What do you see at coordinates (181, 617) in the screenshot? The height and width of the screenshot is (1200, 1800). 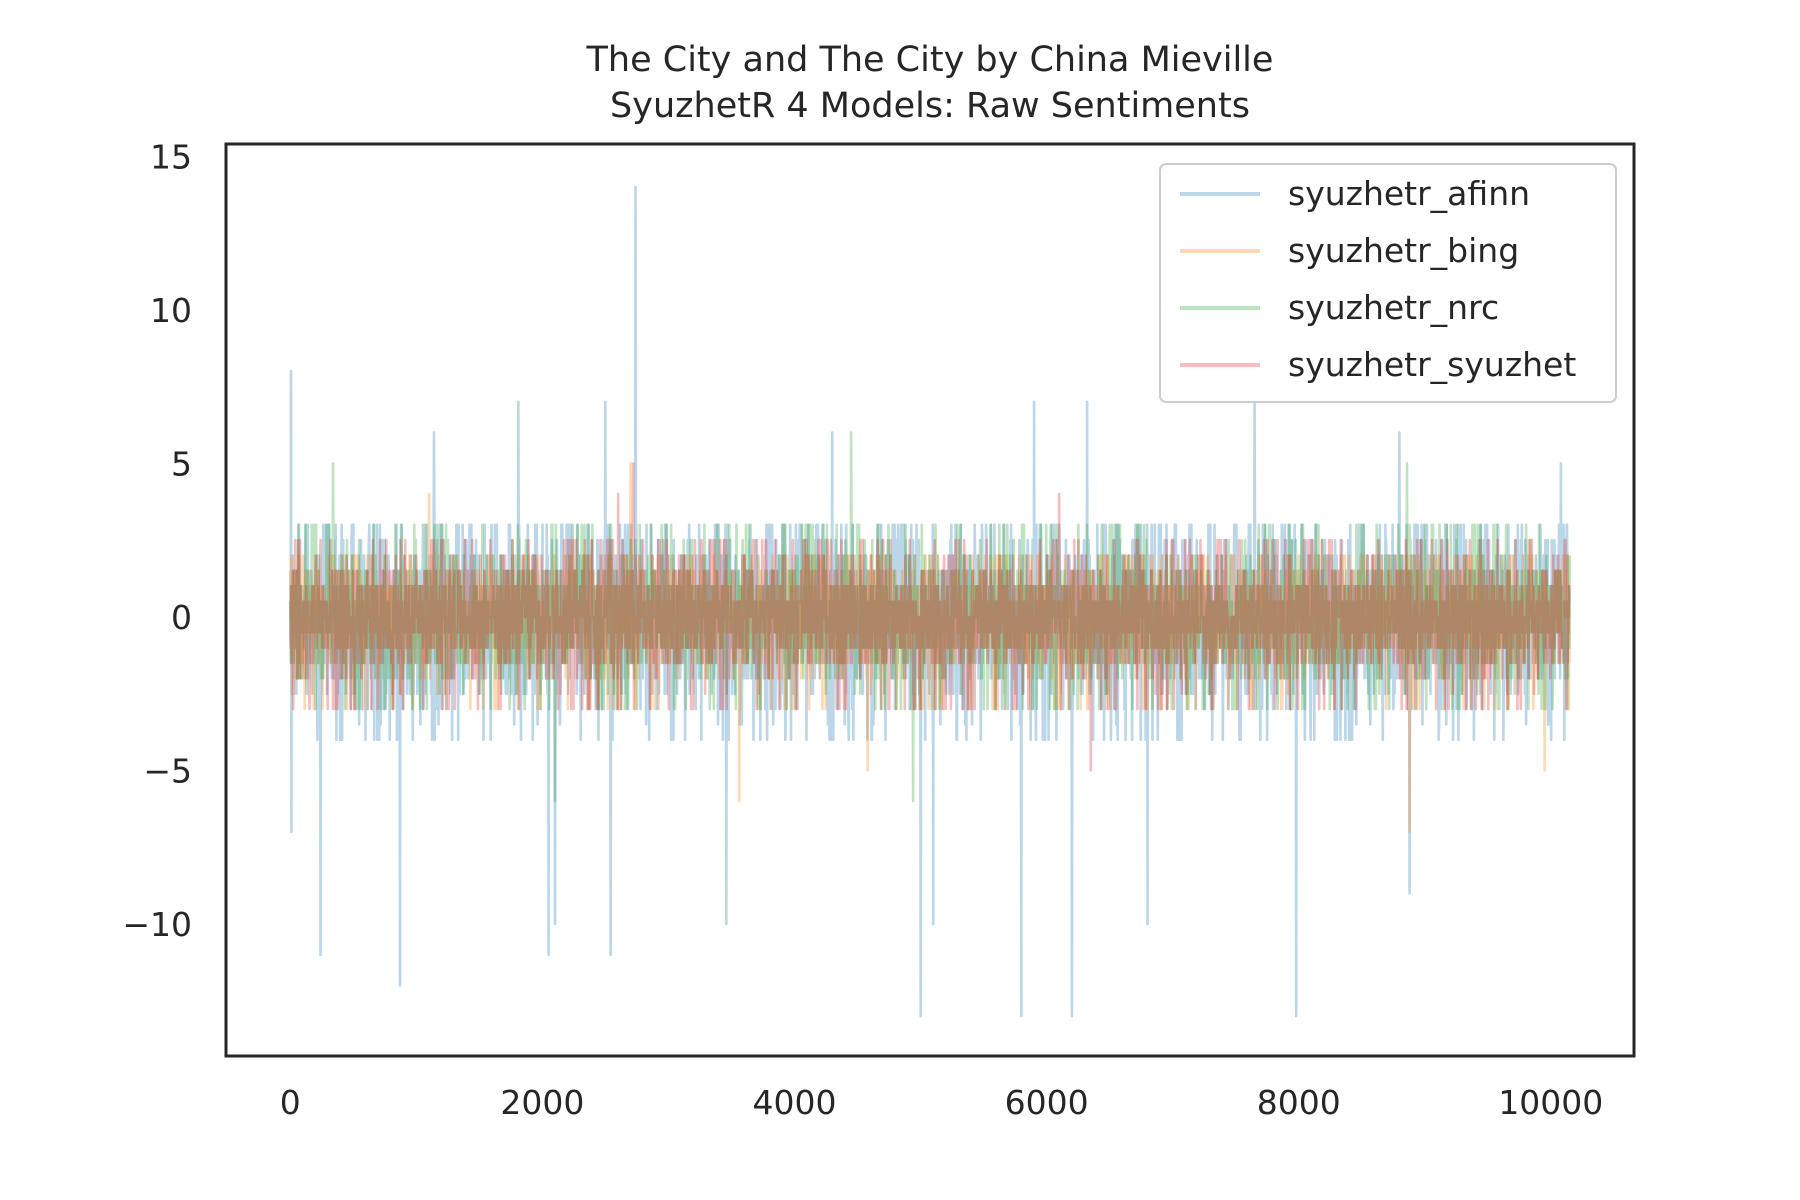 I see `y-tick-label: 0` at bounding box center [181, 617].